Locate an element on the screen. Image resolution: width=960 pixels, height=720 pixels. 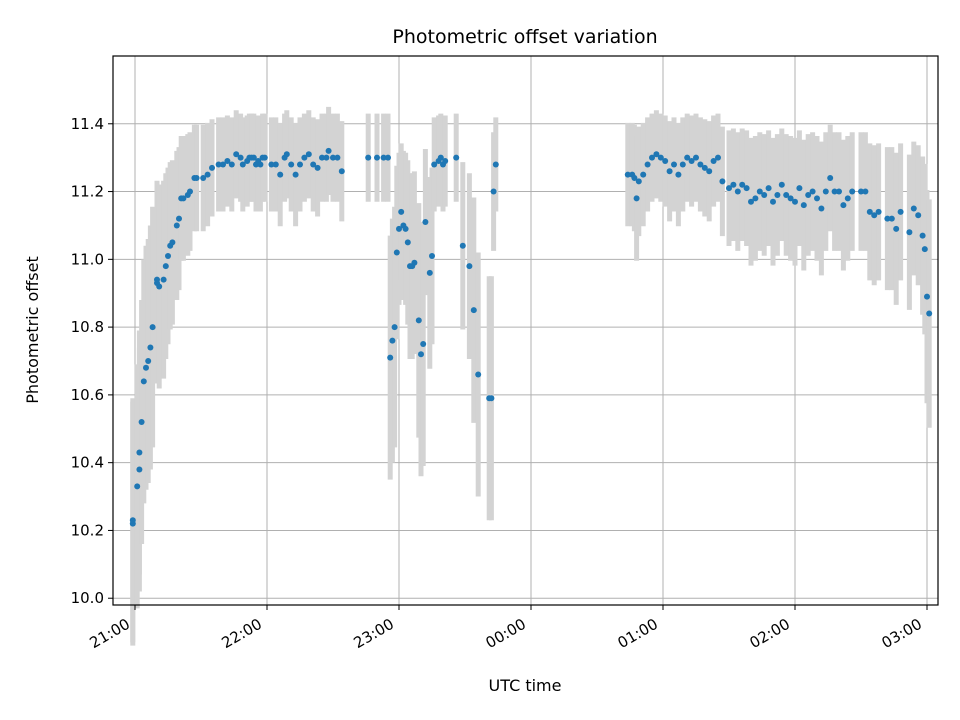
y-axis-label: Photometric offset is located at coordinates (32, 330).